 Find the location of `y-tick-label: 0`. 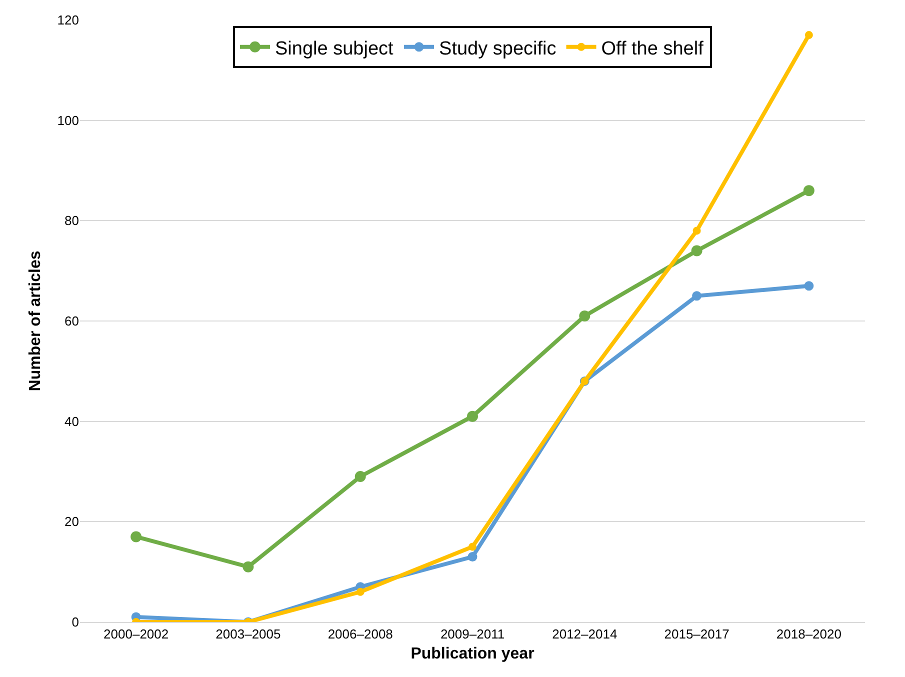

y-tick-label: 0 is located at coordinates (75, 622).